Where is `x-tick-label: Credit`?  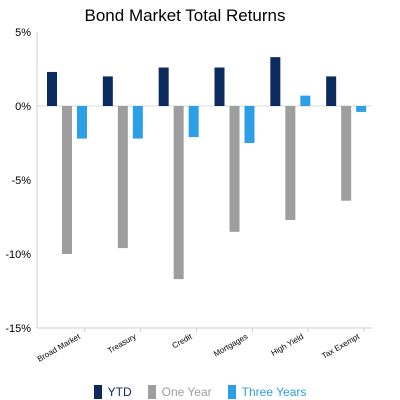
x-tick-label: Credit is located at coordinates (183, 341).